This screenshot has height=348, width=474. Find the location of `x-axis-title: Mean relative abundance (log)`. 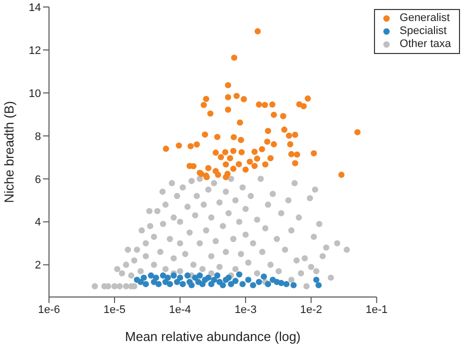

x-axis-title: Mean relative abundance (log) is located at coordinates (213, 336).